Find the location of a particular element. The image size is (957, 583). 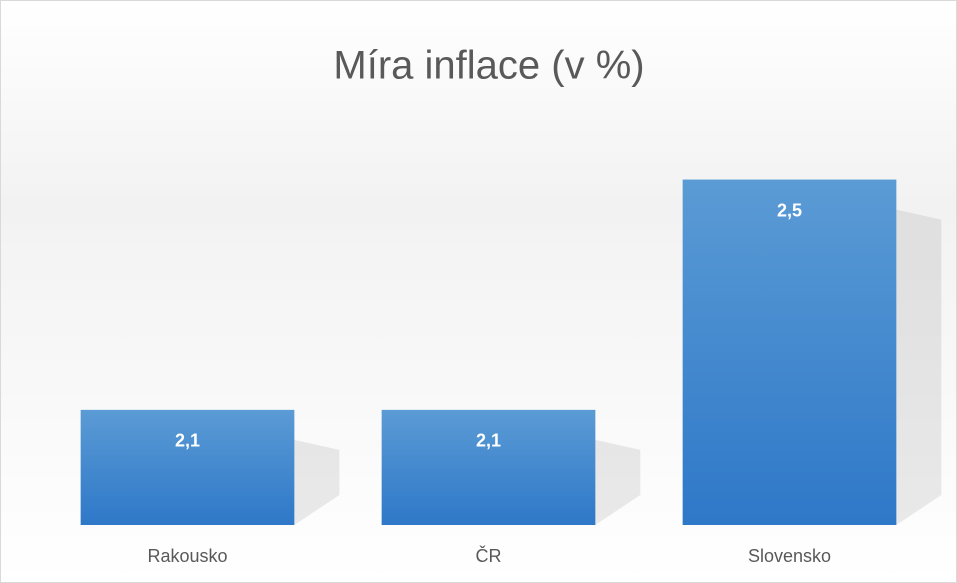

chart-title: Míra inflace (v %) is located at coordinates (488, 66).